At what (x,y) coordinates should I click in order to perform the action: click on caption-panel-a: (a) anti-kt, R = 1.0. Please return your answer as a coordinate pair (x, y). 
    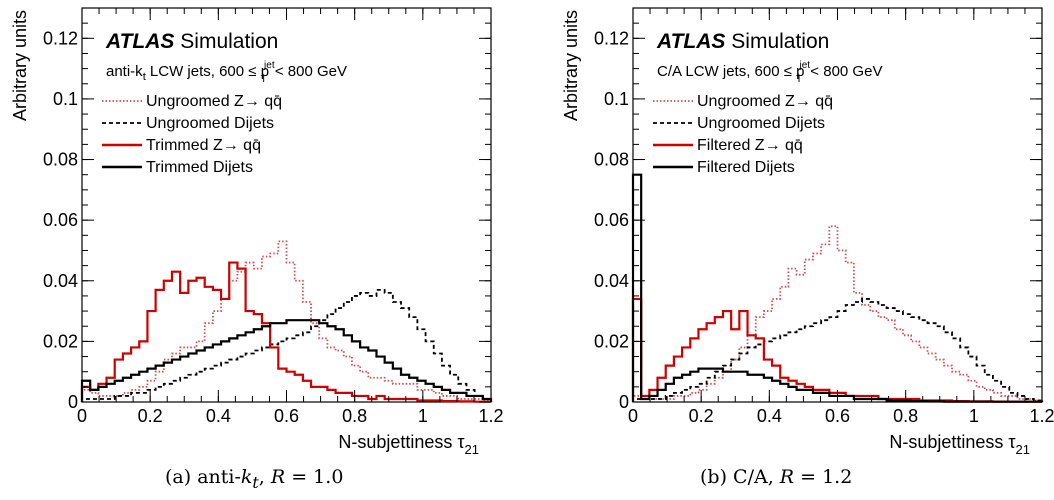
    Looking at the image, I should click on (254, 479).